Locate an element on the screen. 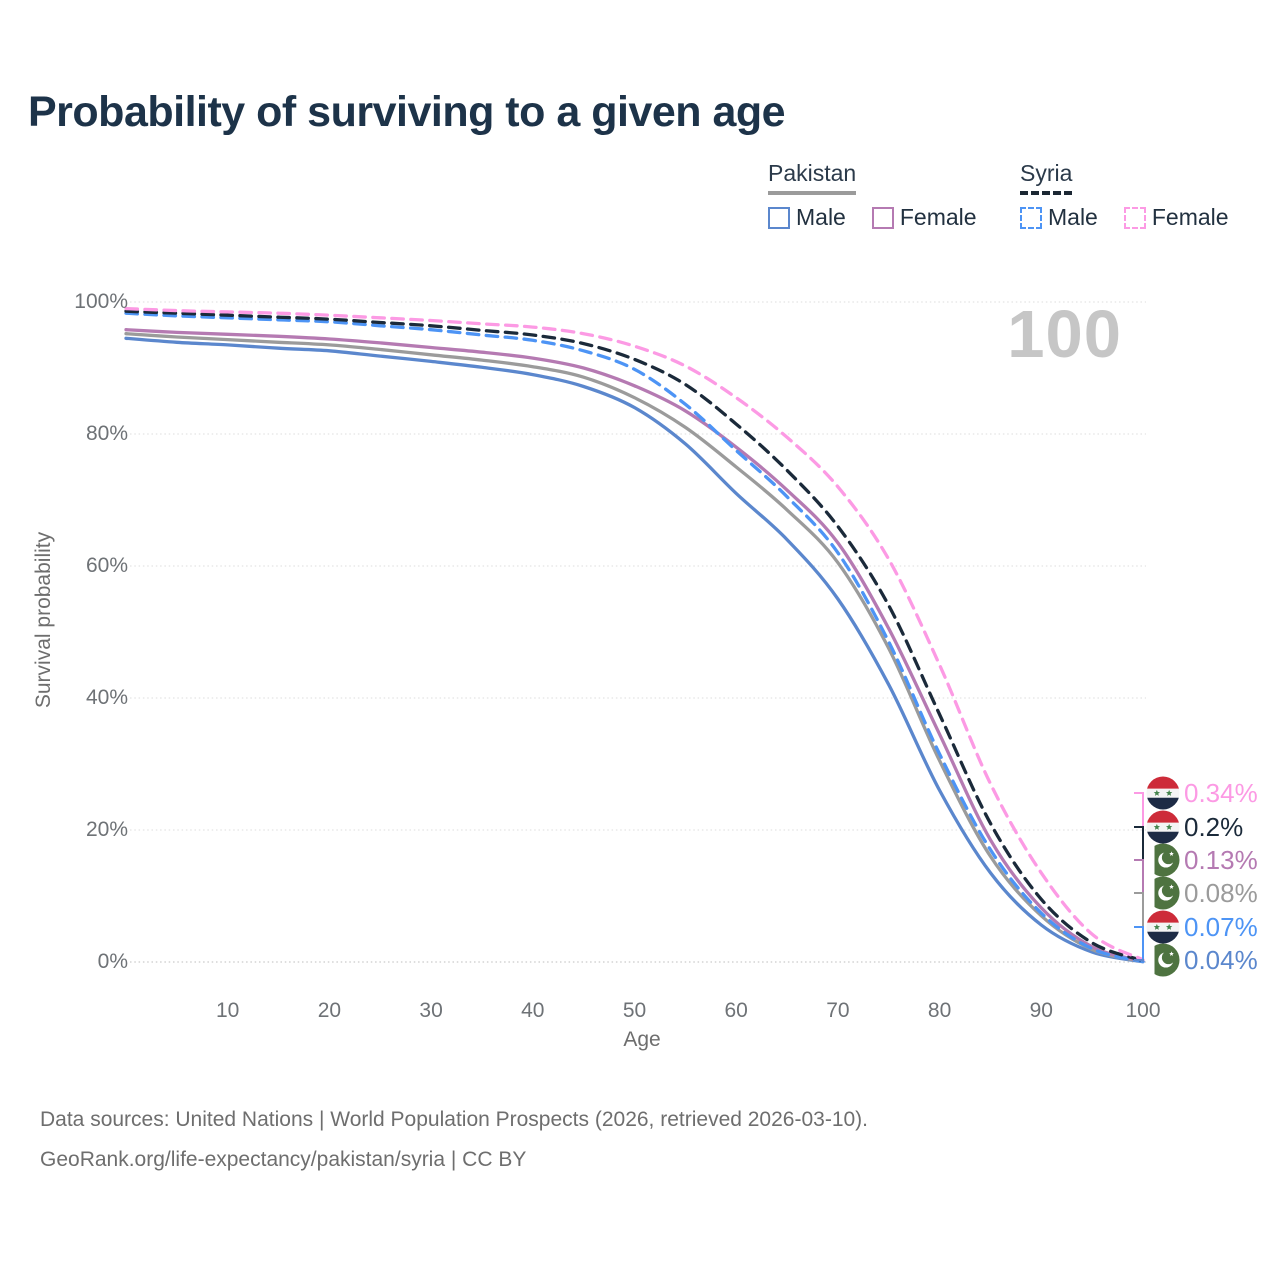 The width and height of the screenshot is (1280, 1280). legend-group-pakistan: Pakistan Male Female is located at coordinates (885, 195).